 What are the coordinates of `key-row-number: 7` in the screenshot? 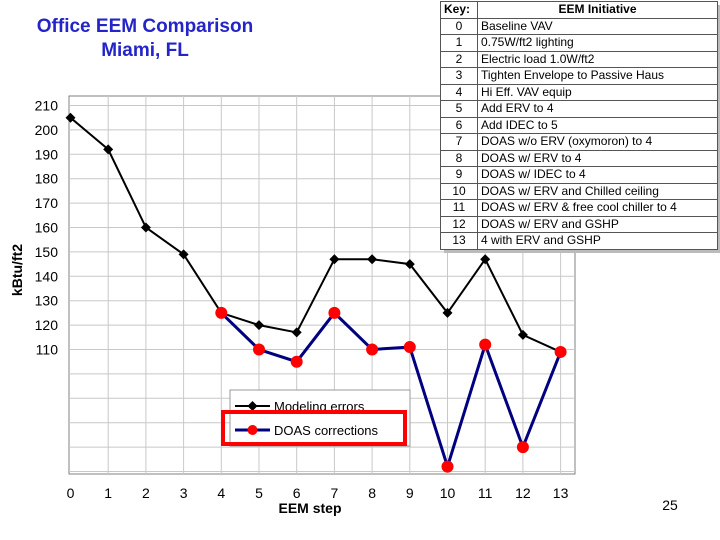 It's located at (459, 142).